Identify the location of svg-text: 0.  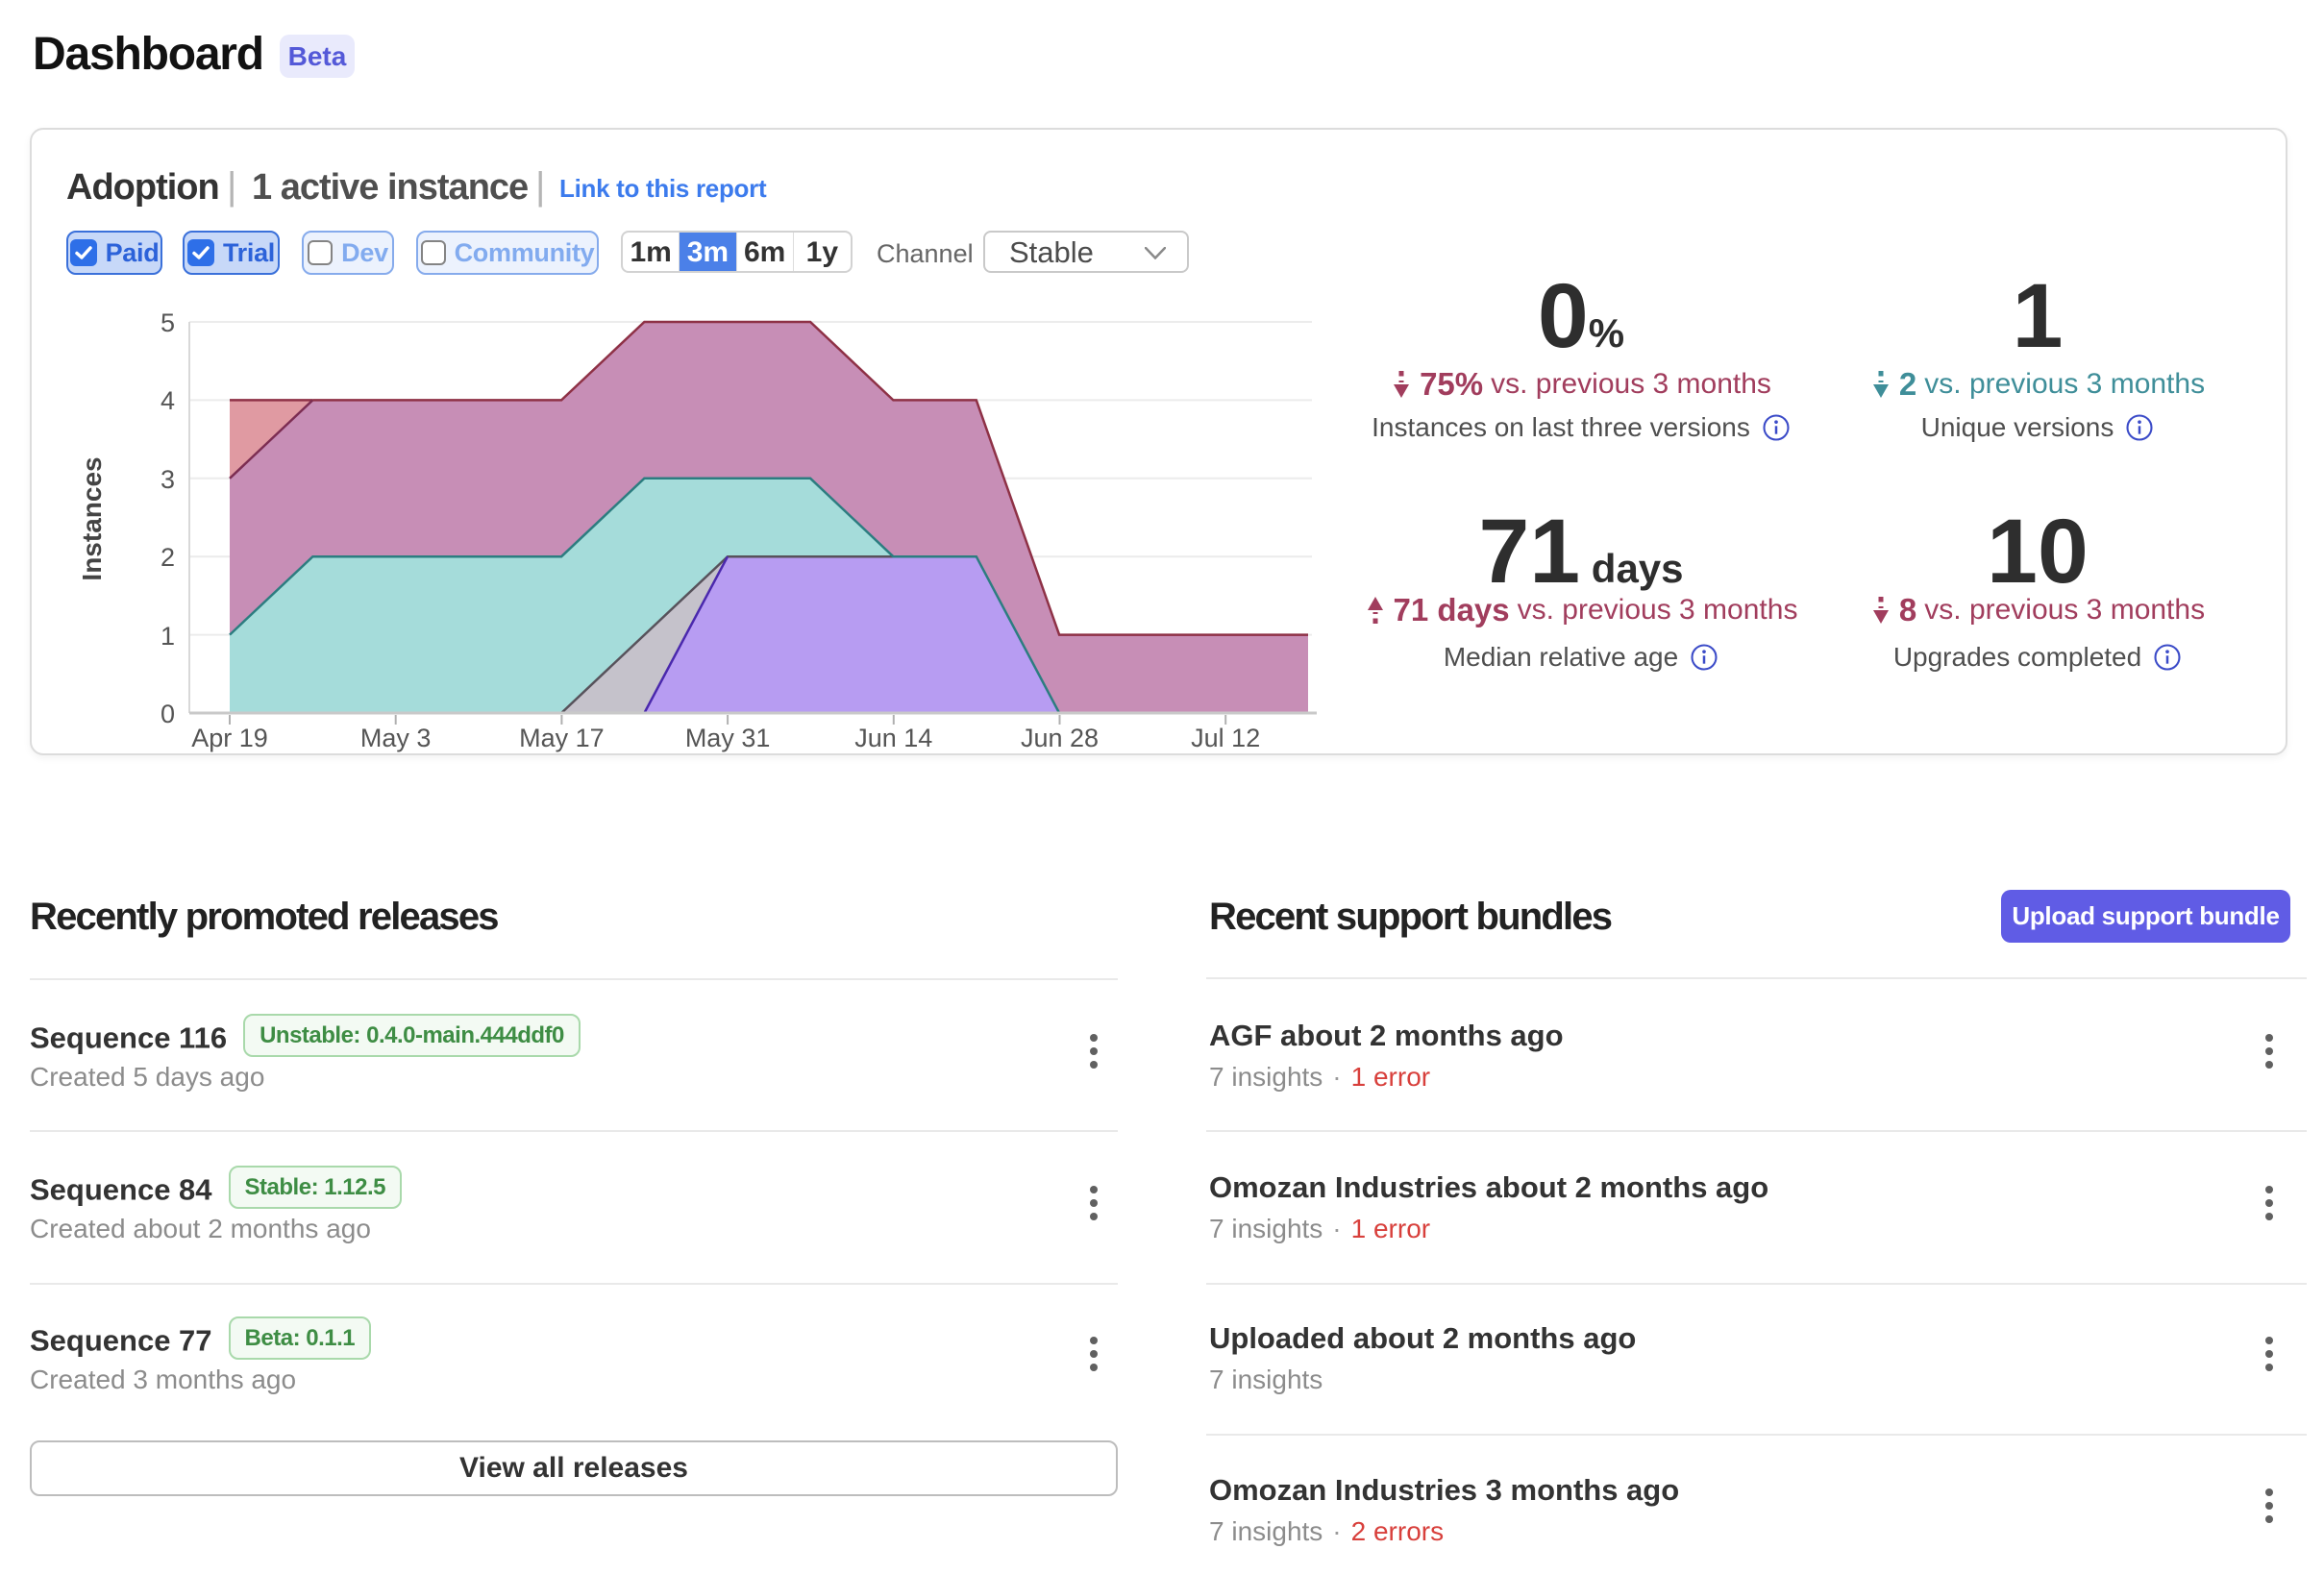
(168, 714).